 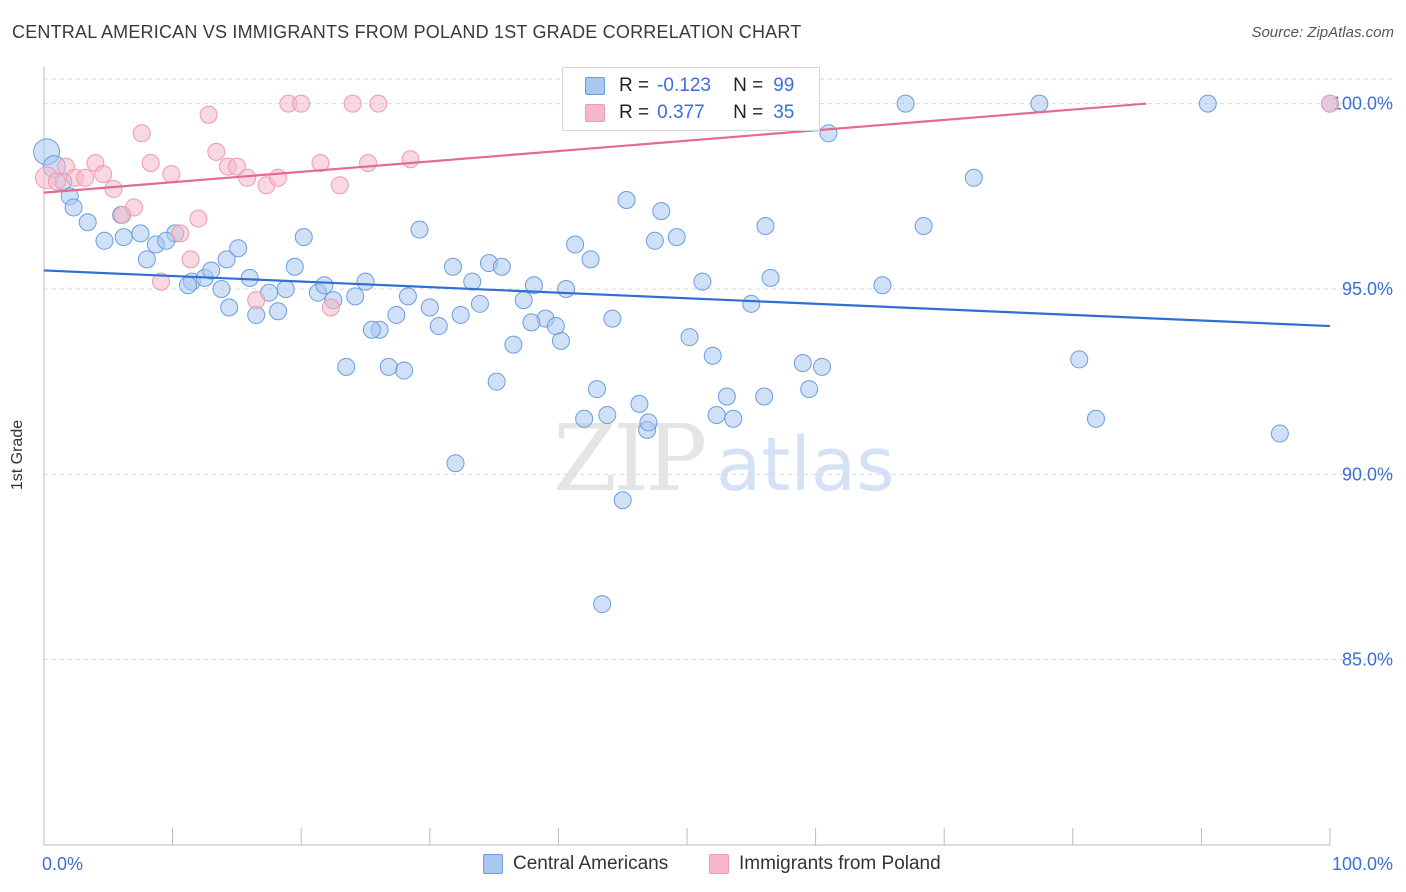 I want to click on swatch-blue, so click(x=595, y=86).